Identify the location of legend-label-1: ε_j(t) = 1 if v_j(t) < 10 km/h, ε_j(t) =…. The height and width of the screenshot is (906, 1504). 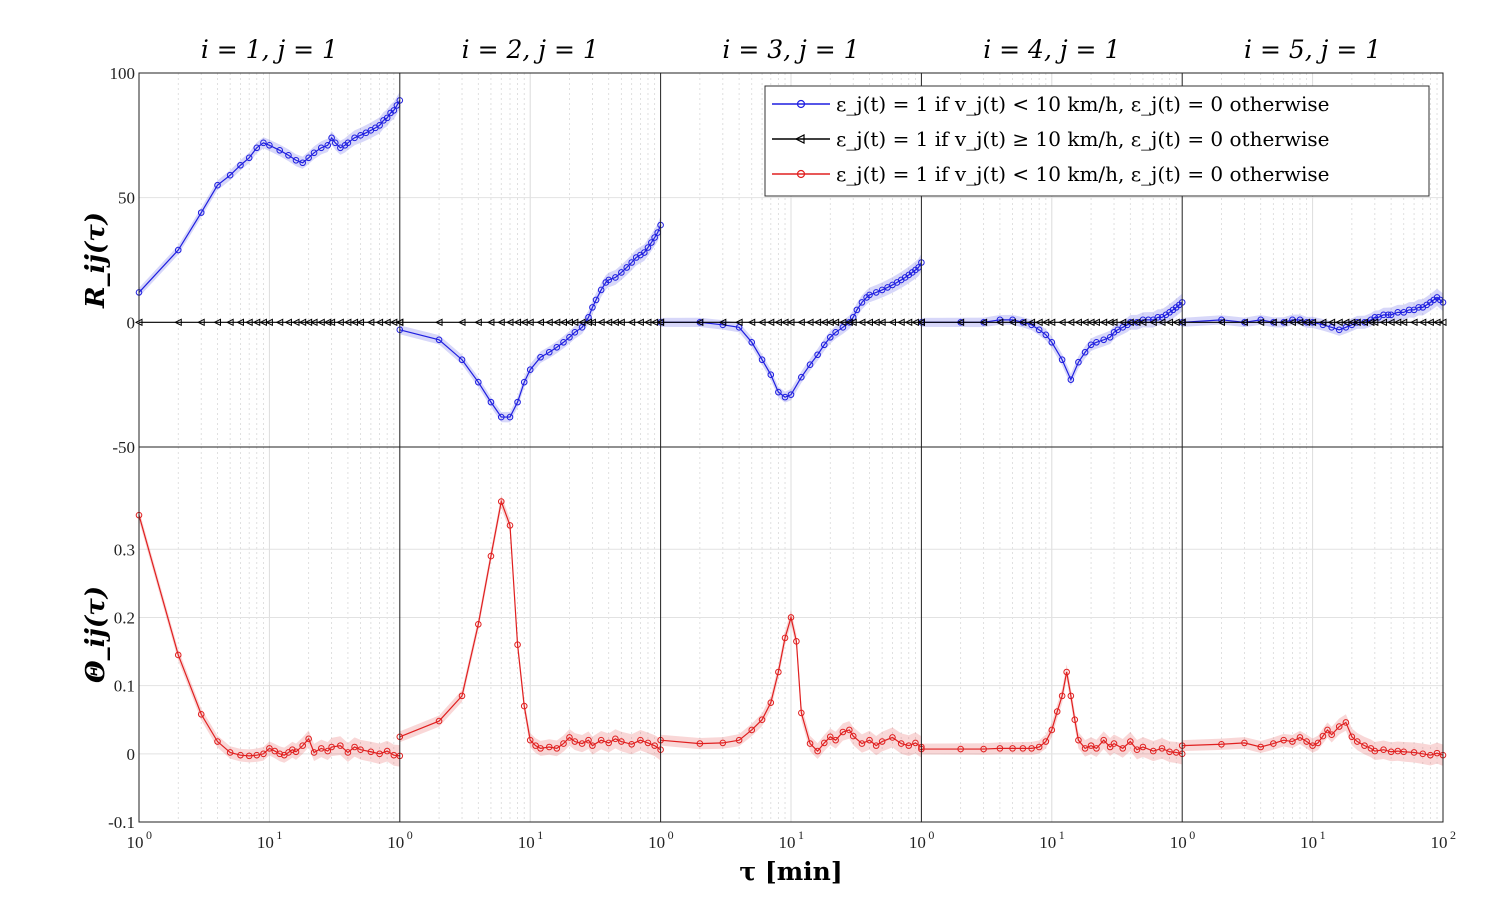
(1083, 104).